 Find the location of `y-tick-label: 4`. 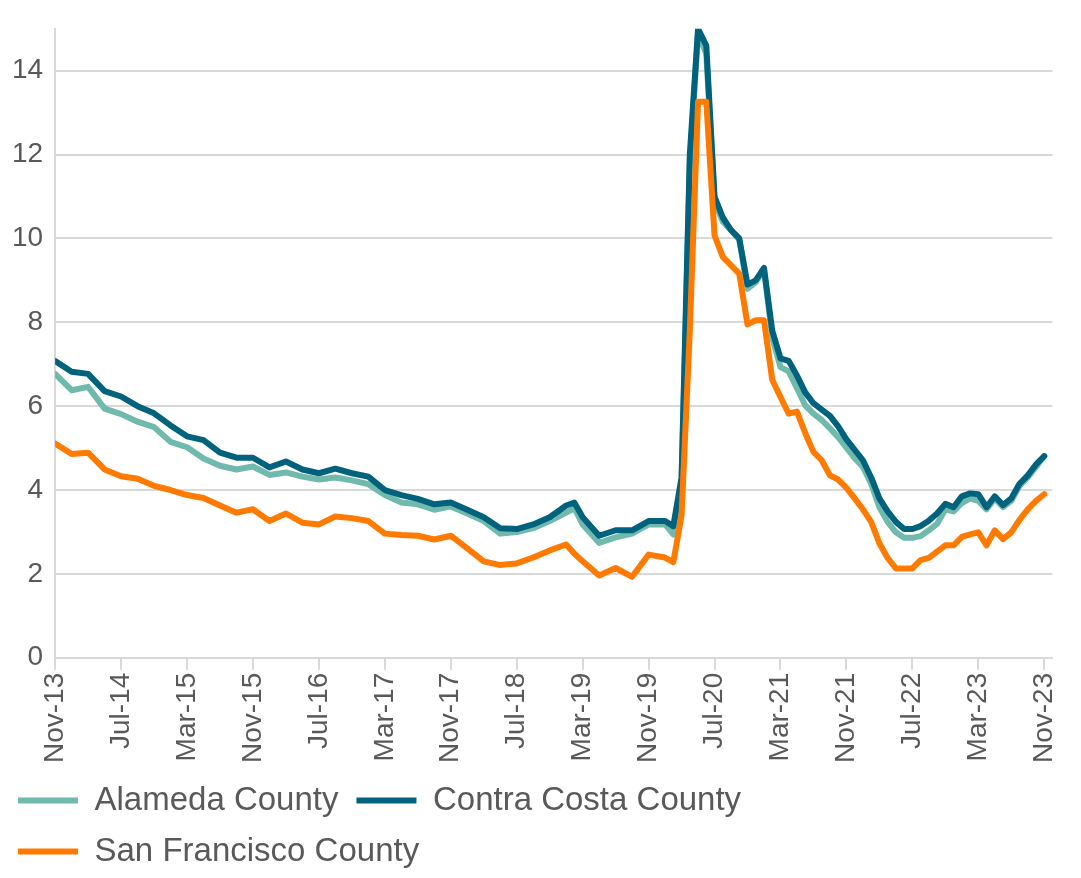

y-tick-label: 4 is located at coordinates (35, 488).